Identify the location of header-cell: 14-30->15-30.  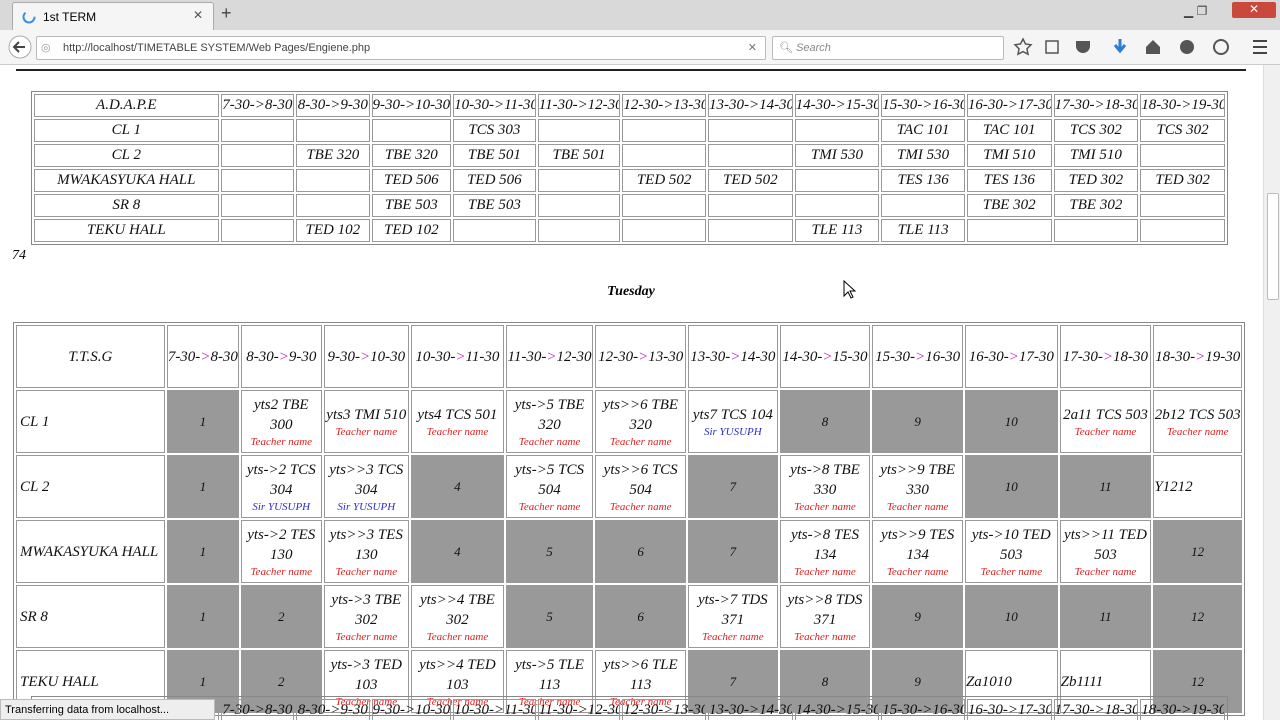
(825, 356).